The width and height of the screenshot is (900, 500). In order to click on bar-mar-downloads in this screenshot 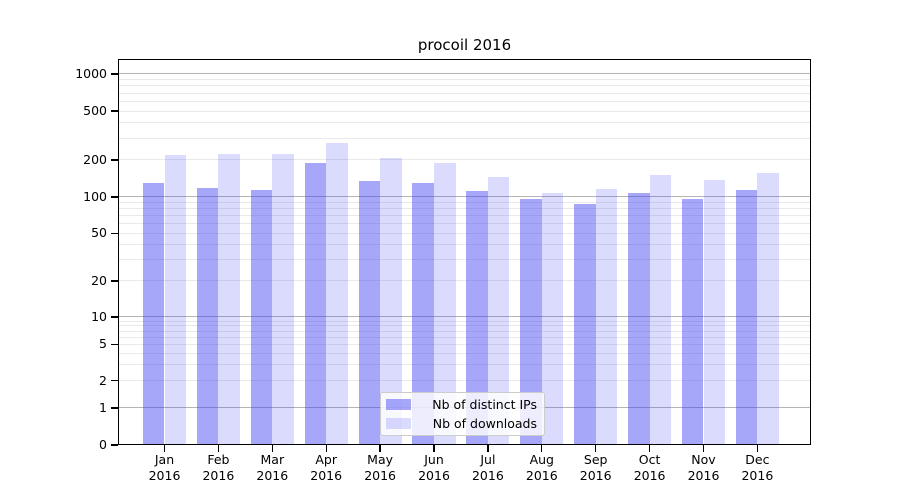, I will do `click(283, 299)`.